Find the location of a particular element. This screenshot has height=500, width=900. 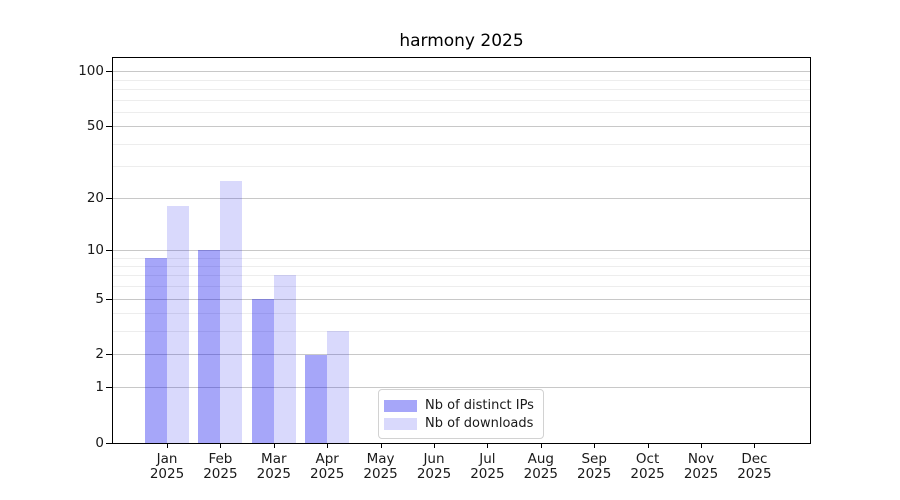

x-tick-month: Nov is located at coordinates (701, 459).